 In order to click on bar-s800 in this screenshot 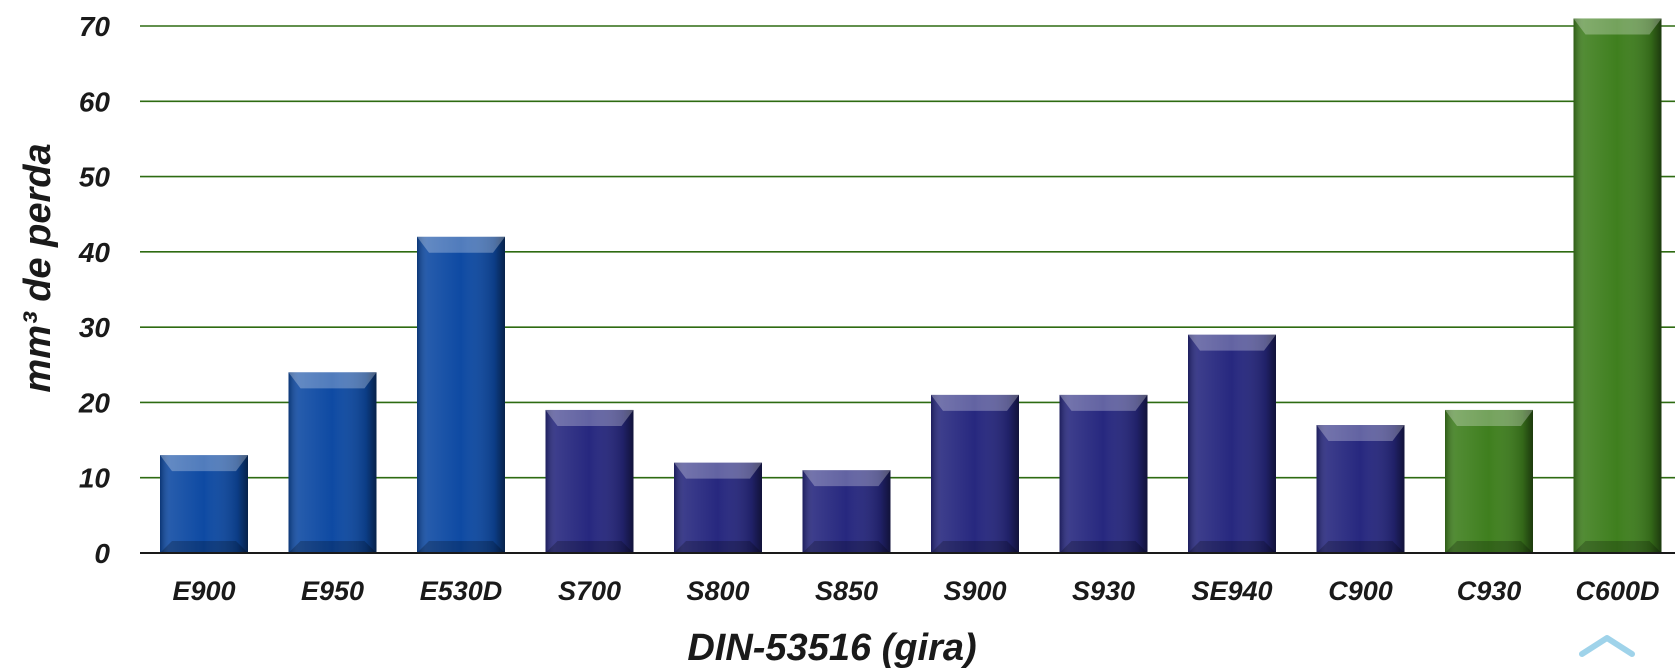, I will do `click(718, 507)`.